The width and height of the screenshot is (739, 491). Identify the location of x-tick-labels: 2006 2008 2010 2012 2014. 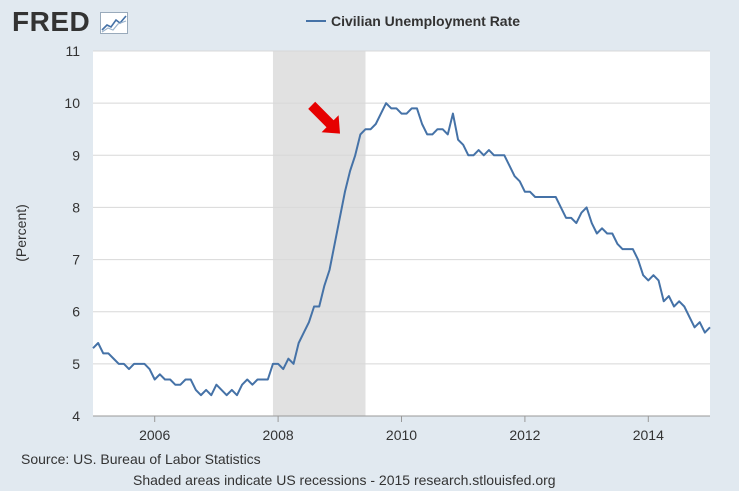
(401, 435).